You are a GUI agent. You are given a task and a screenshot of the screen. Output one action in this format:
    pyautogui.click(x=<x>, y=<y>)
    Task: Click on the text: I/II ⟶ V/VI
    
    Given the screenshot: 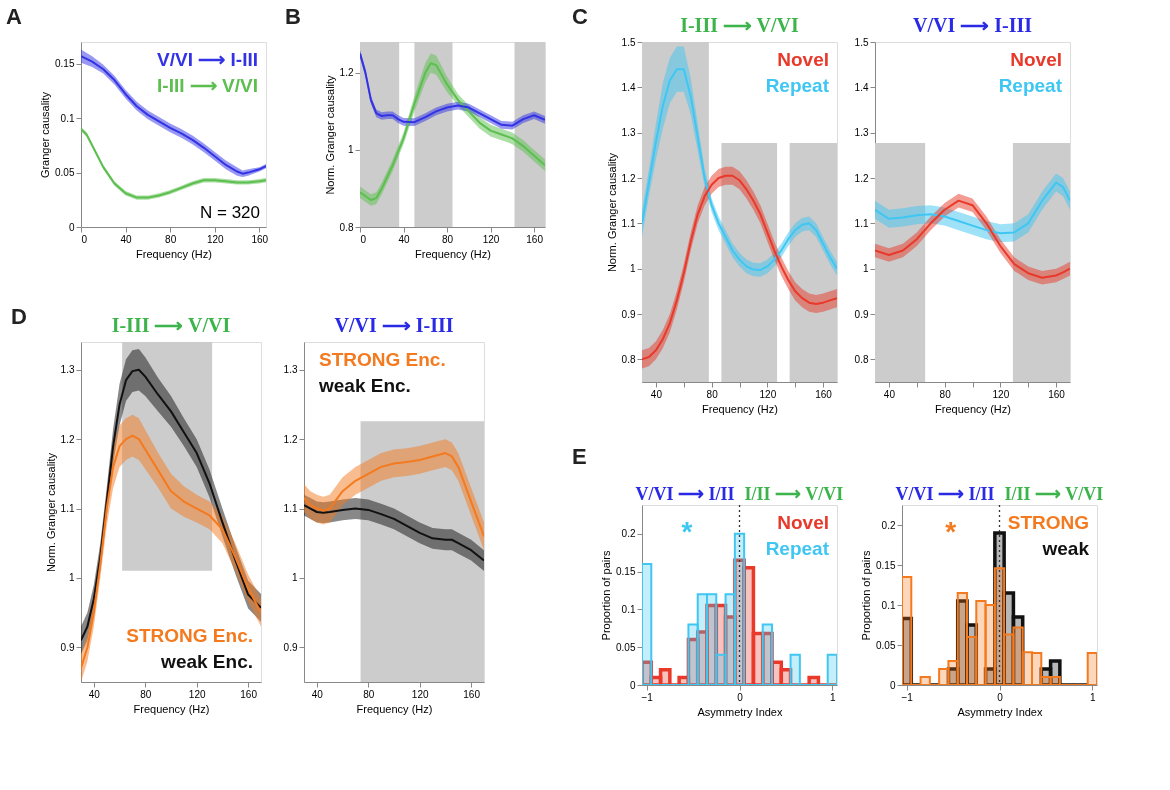 What is the action you would take?
    pyautogui.click(x=1054, y=494)
    